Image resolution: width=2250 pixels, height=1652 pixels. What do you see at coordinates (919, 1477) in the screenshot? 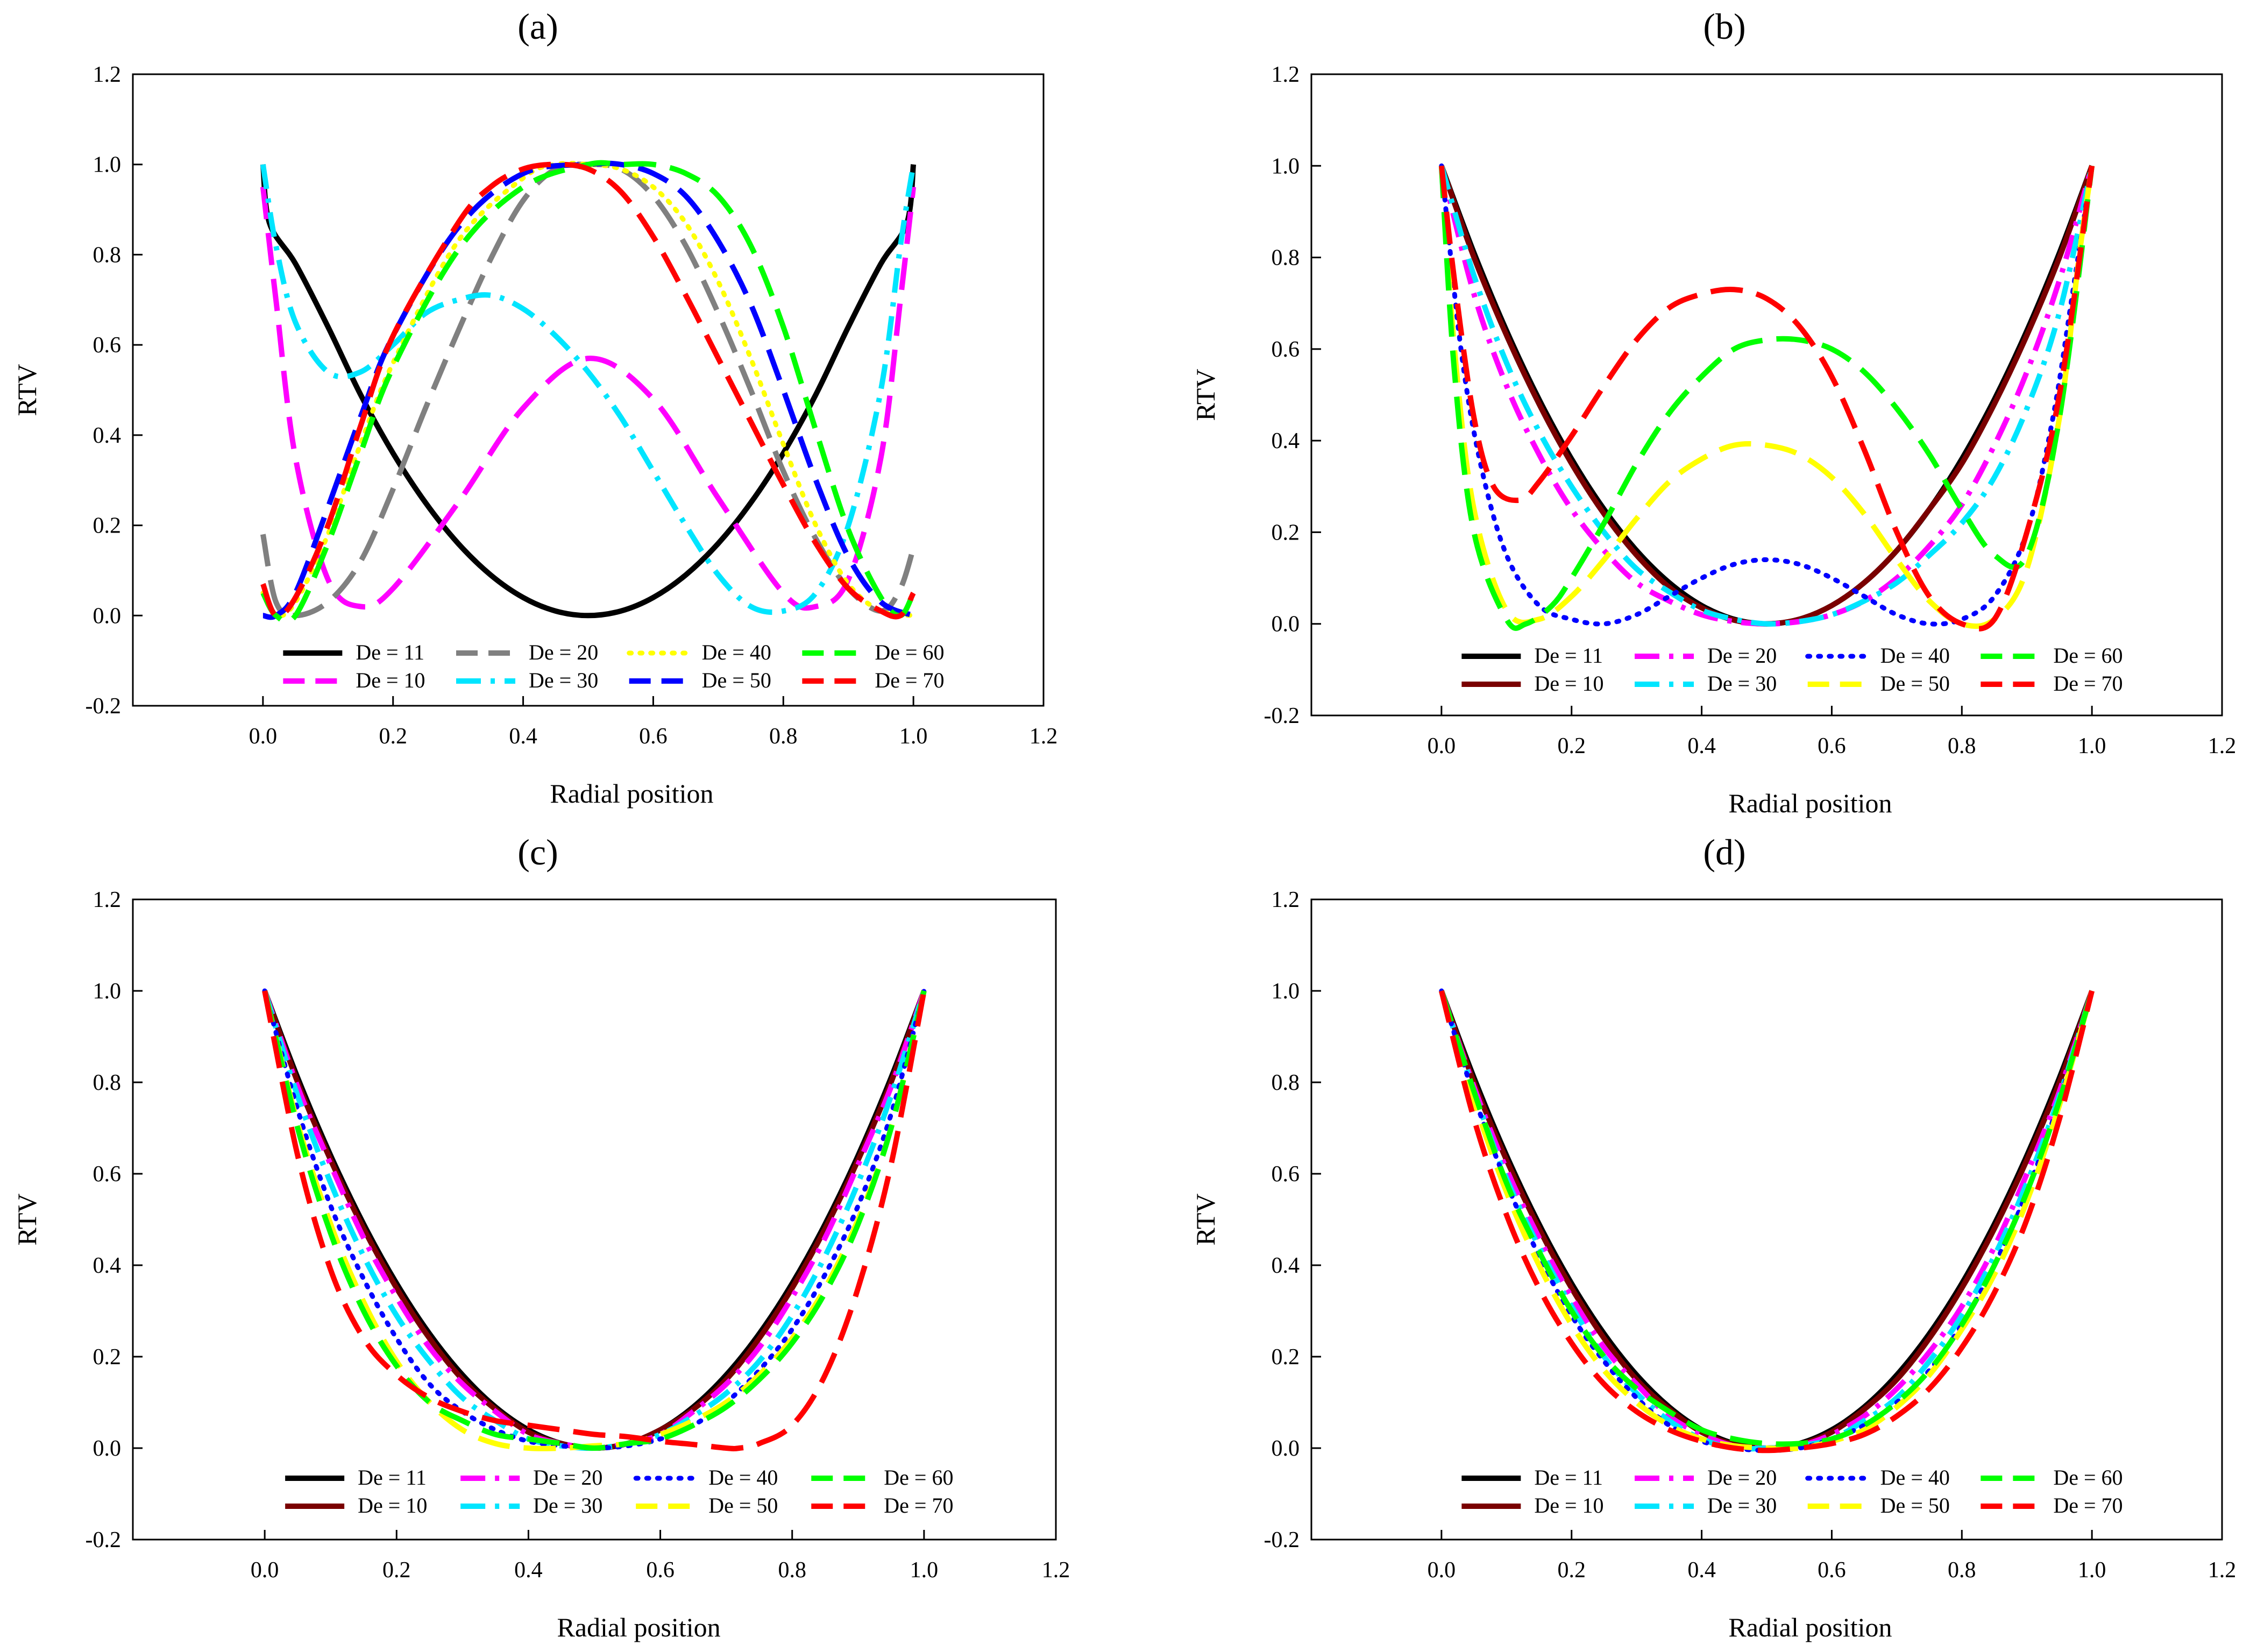
I see `legend-entry: De = 60` at bounding box center [919, 1477].